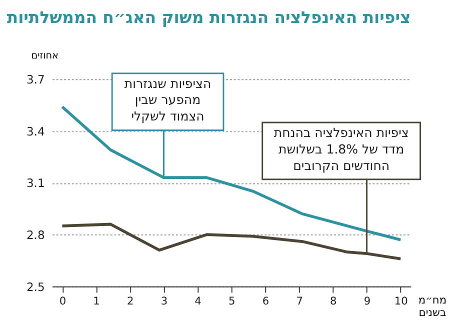 The height and width of the screenshot is (325, 458). I want to click on annotation: ציפיות האינפלציה בהנחת מדד של 1.8% בשלושת החודשים הקרובים, so click(341, 148).